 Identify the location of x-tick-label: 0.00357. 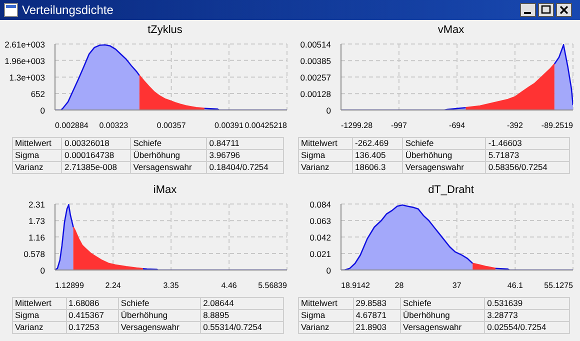
(171, 125).